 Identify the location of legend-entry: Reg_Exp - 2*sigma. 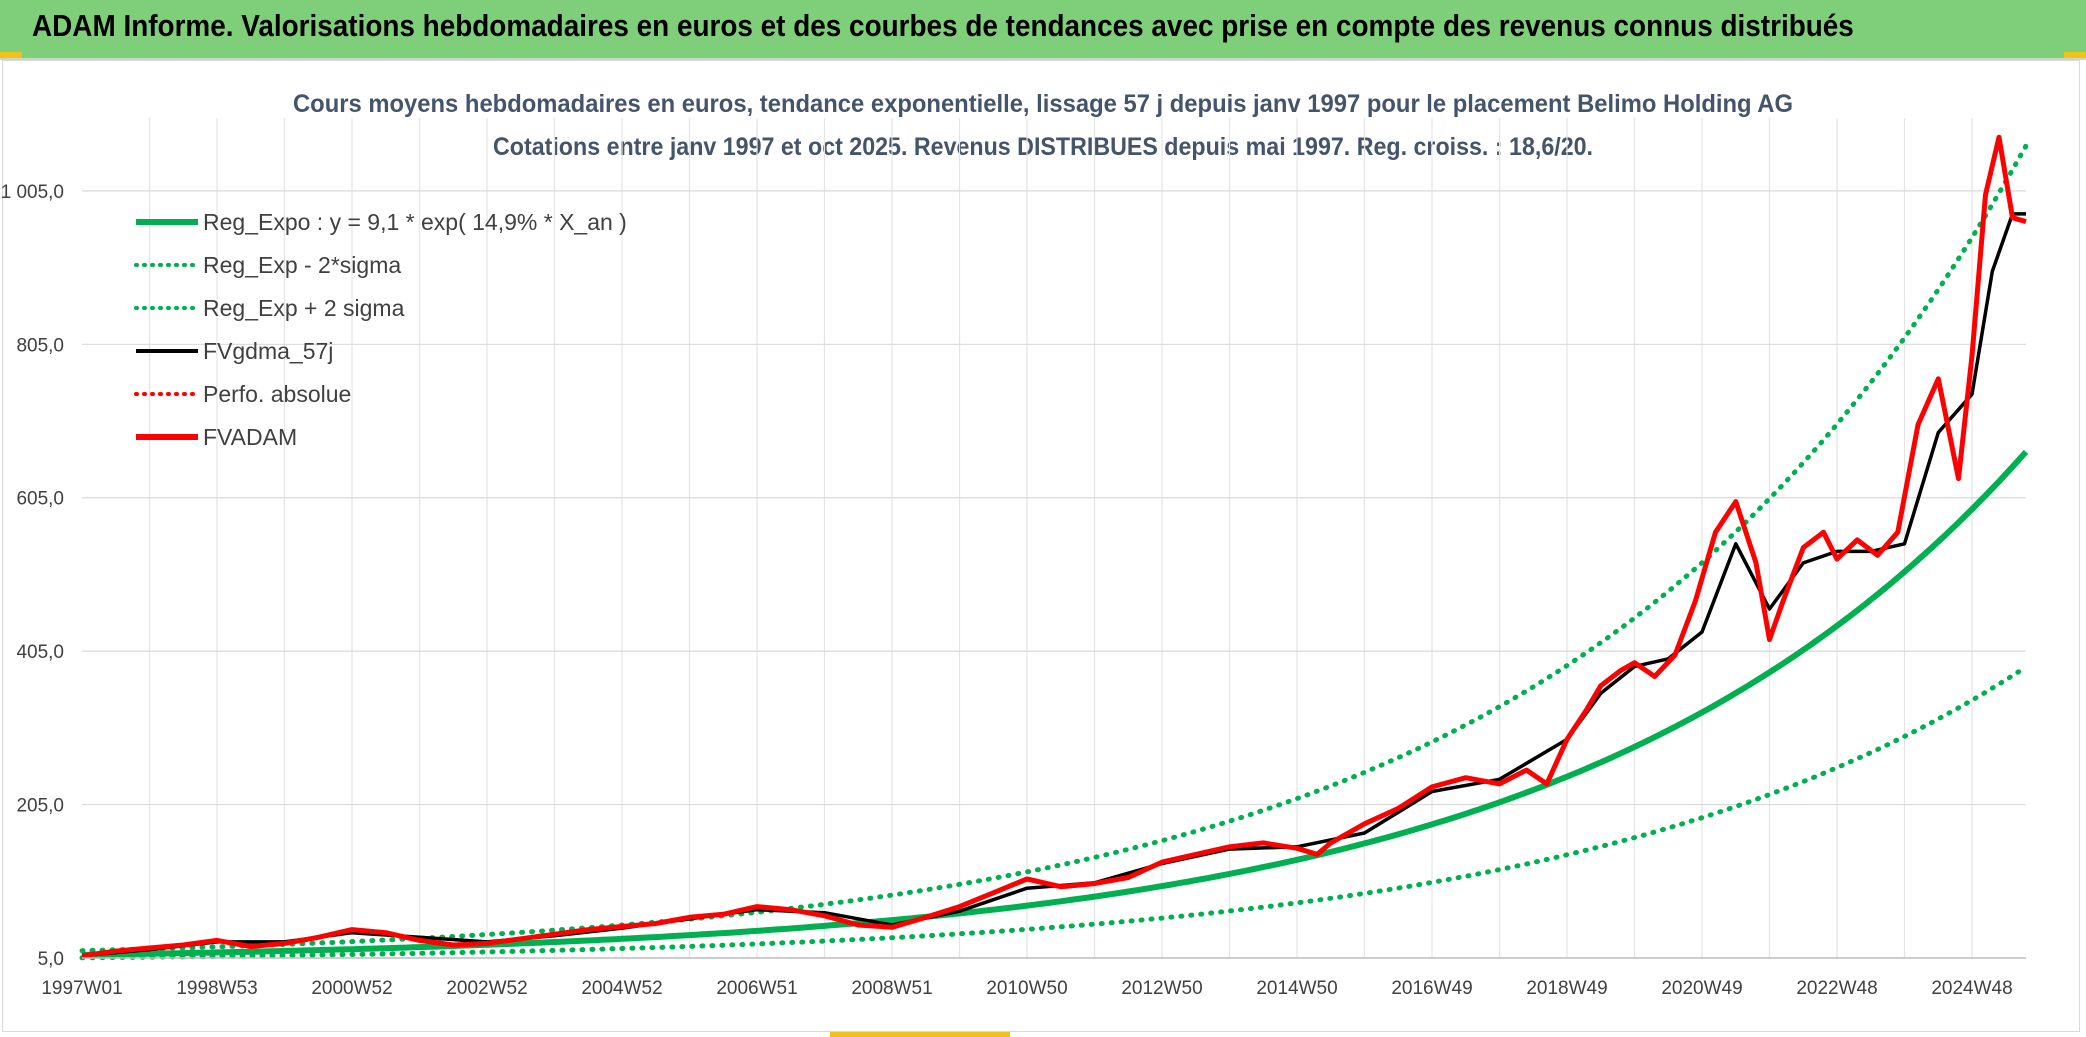
(267, 265).